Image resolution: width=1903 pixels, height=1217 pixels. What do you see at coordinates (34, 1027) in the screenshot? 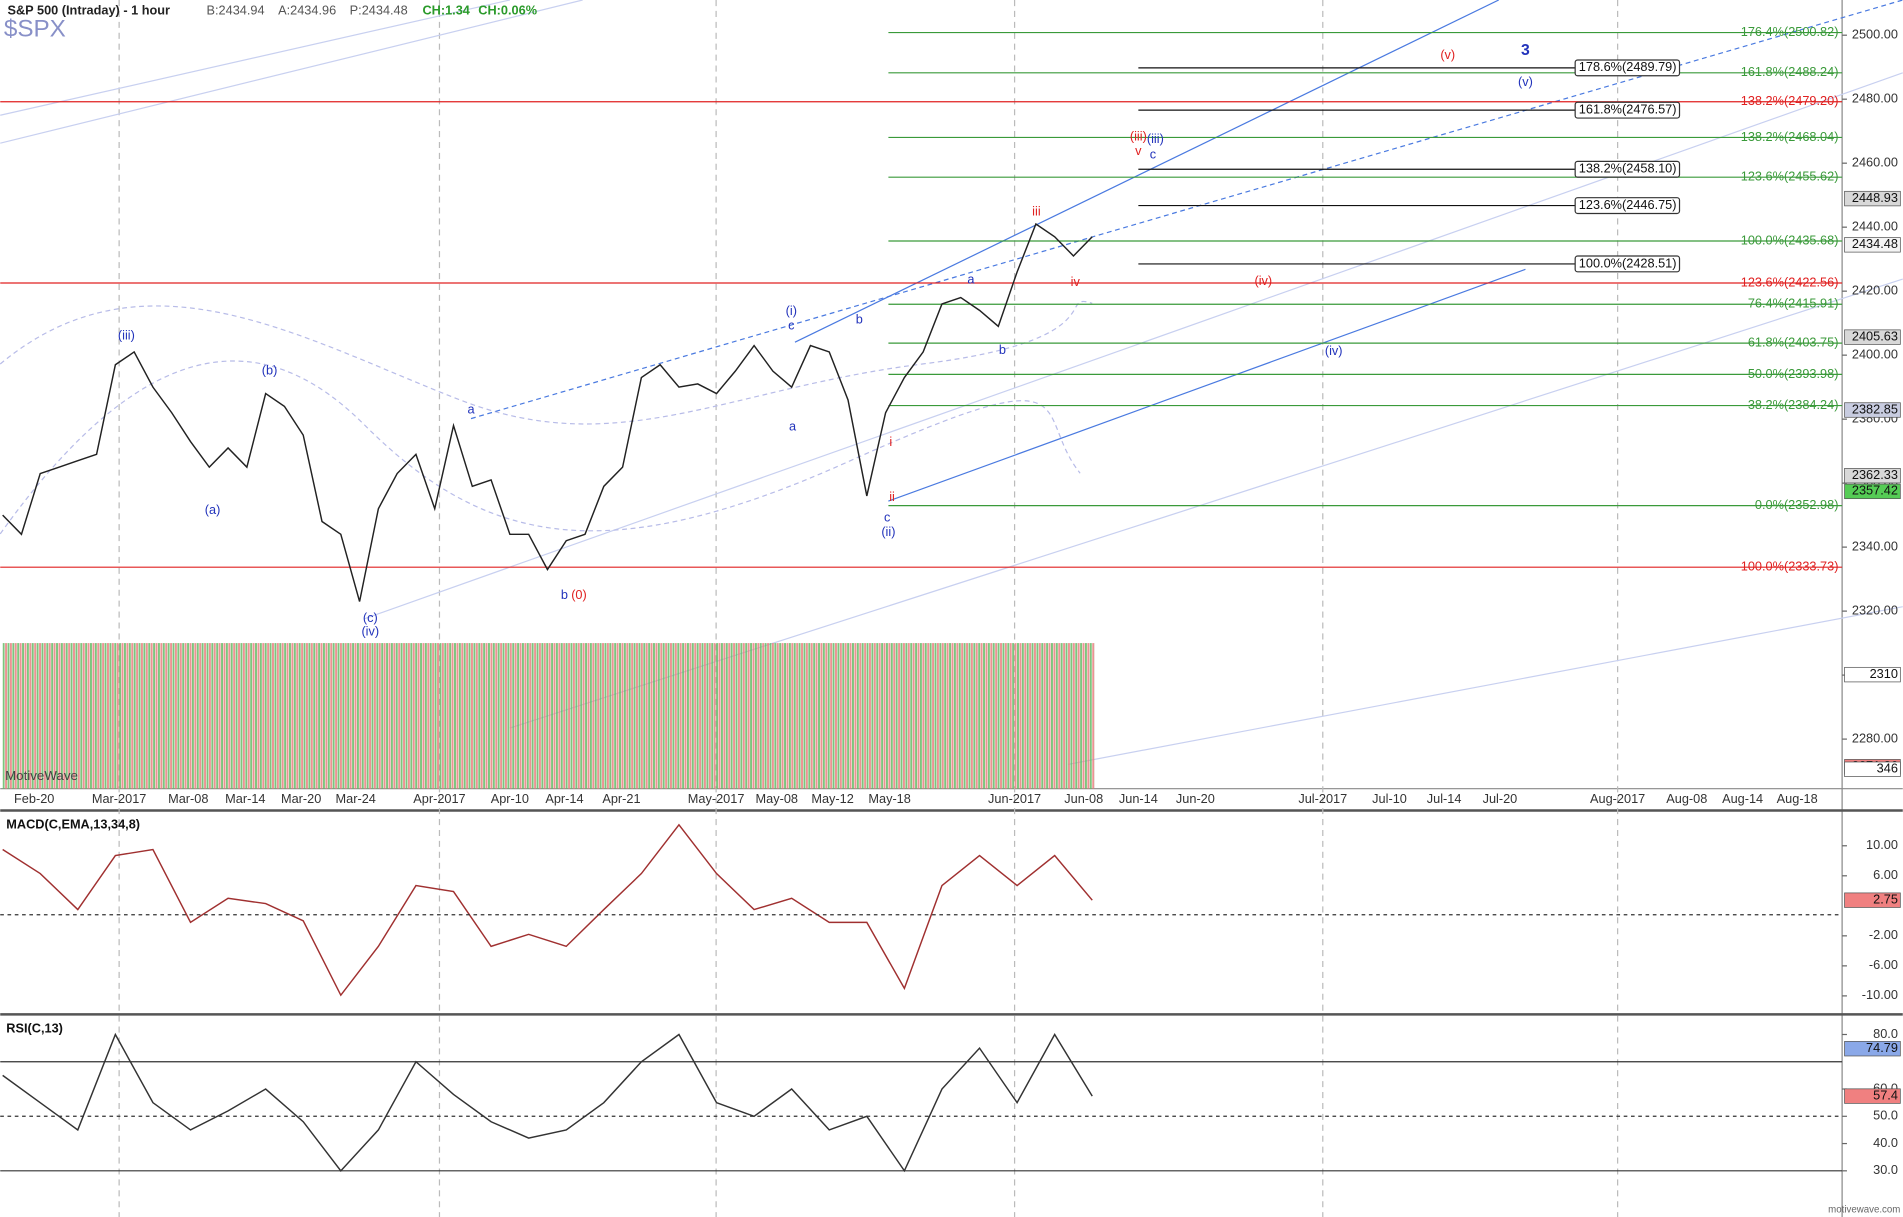
I see `panel-title: RSI(C,13)` at bounding box center [34, 1027].